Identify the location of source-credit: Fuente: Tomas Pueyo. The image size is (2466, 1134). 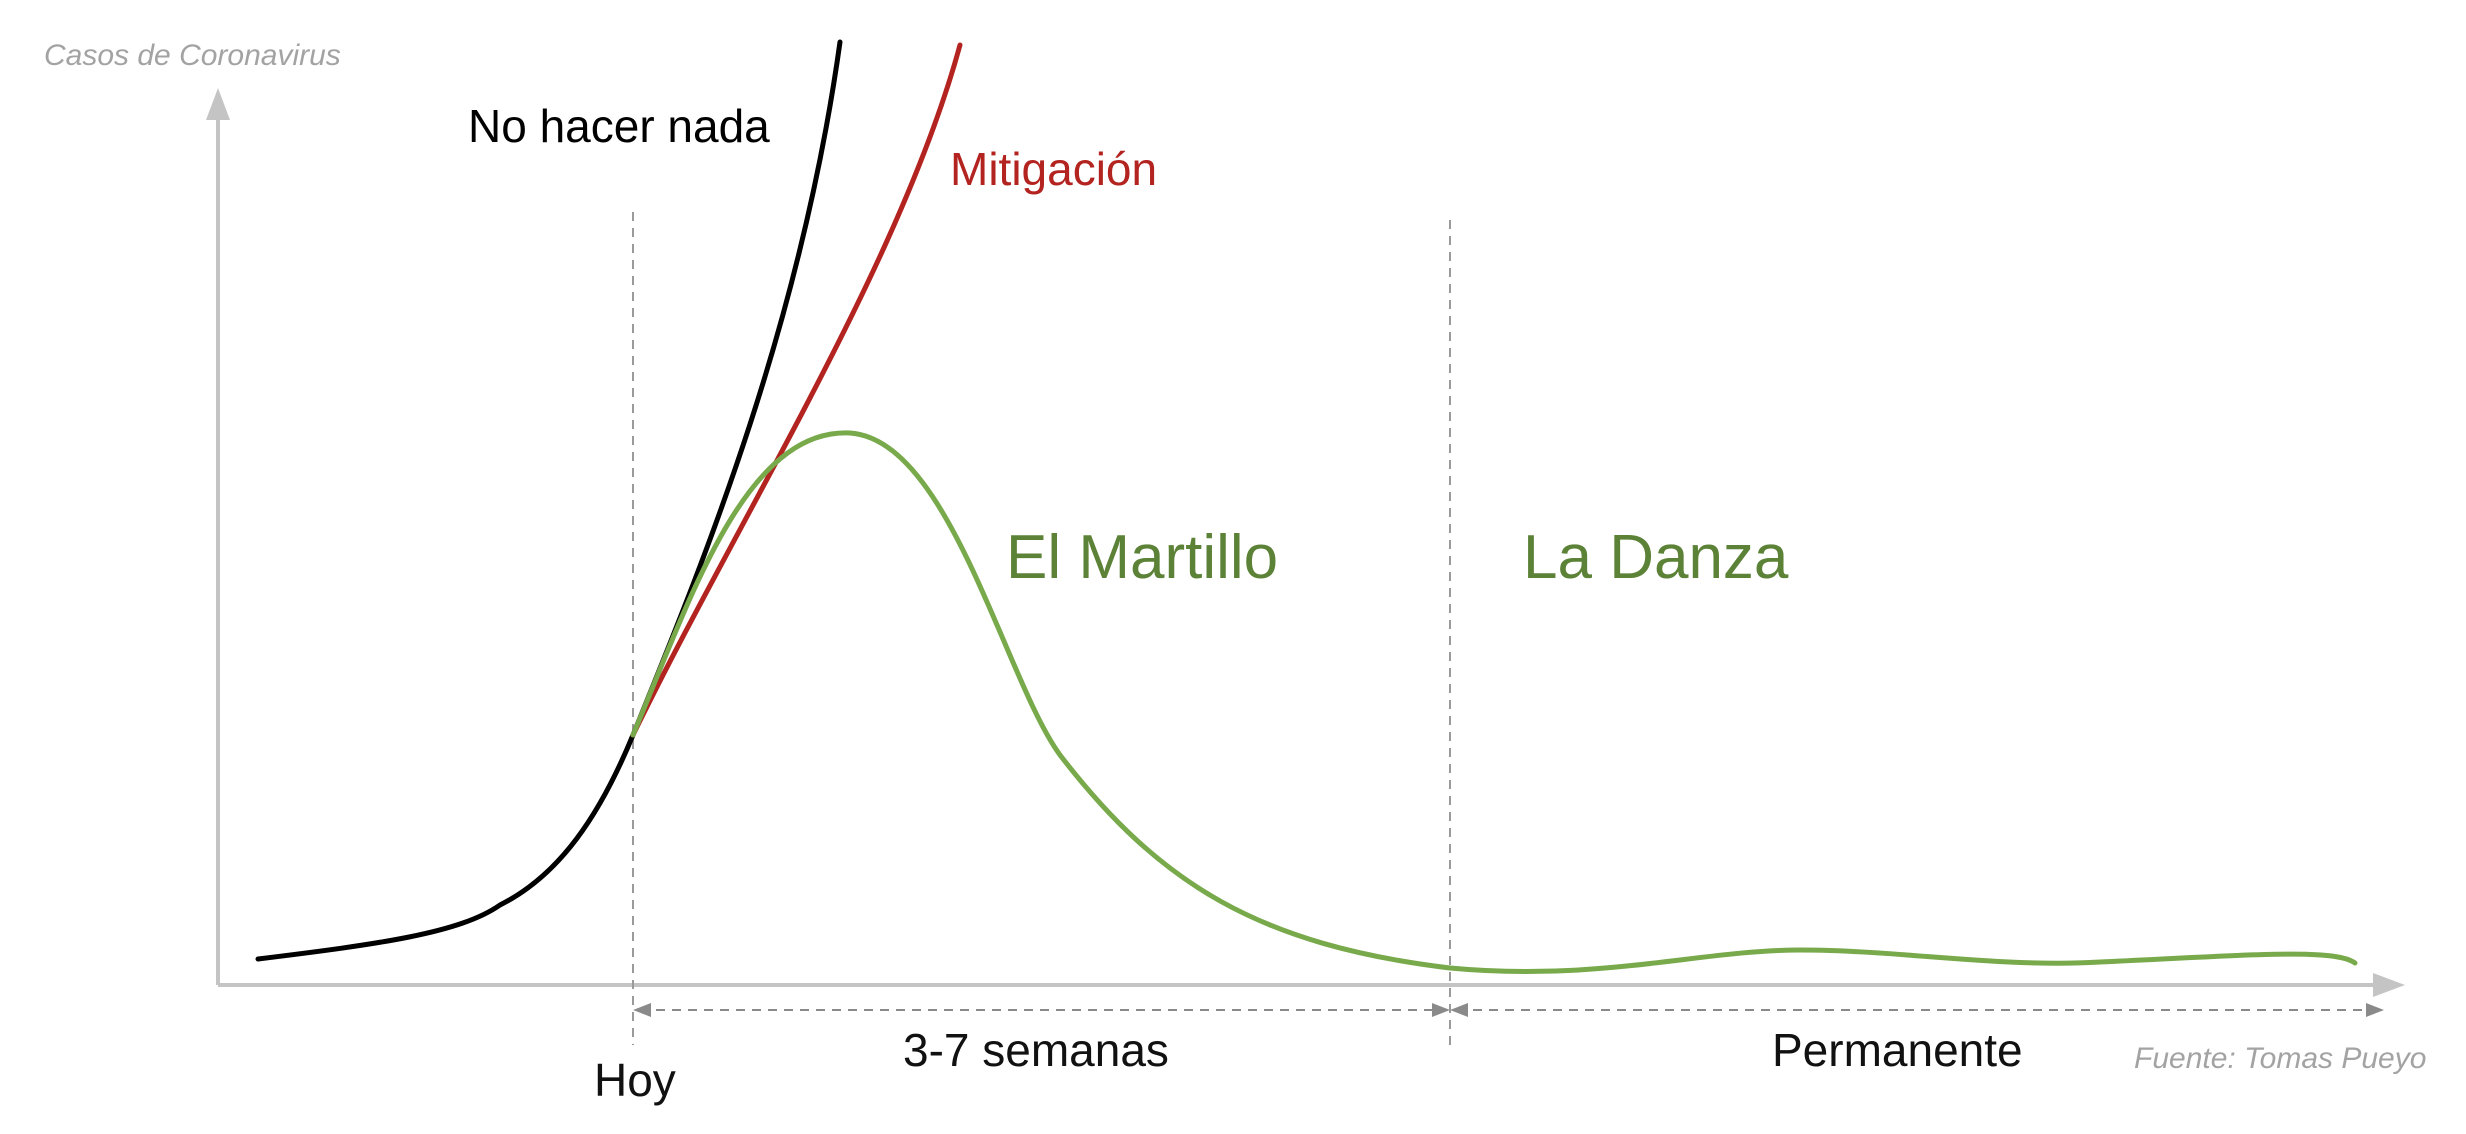
(2280, 1058).